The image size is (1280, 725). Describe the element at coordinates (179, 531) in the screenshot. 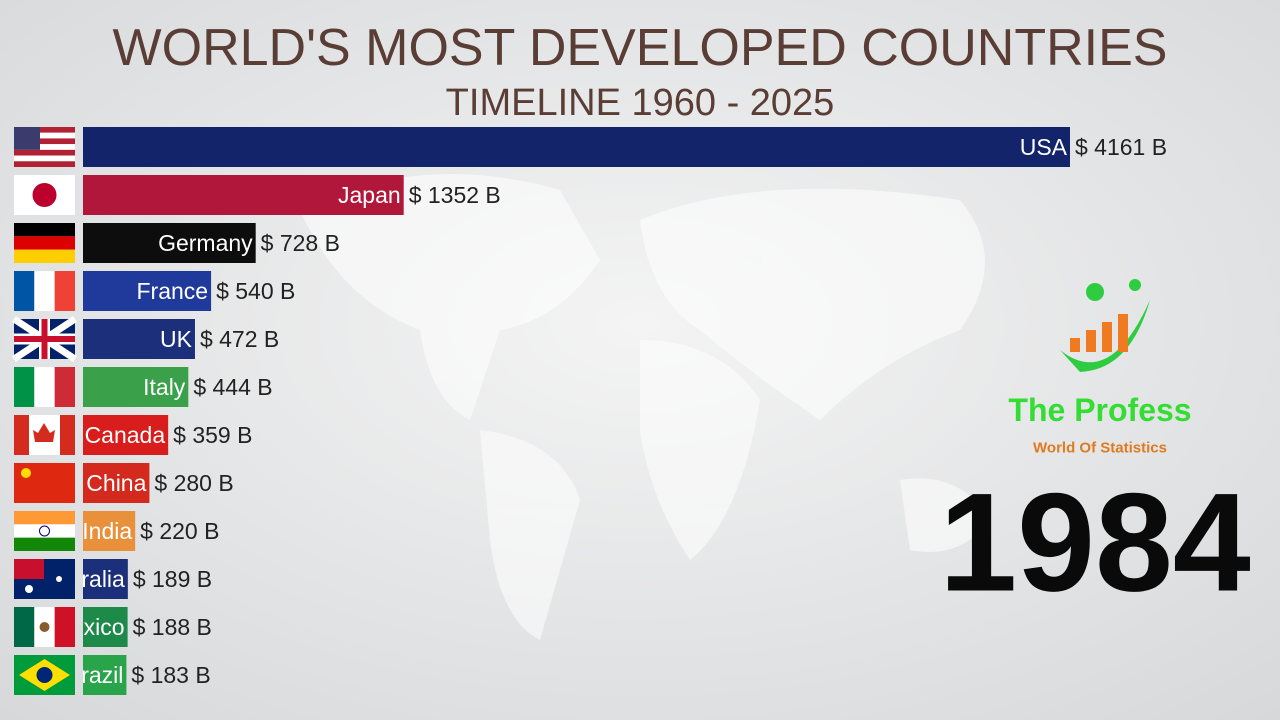

I see `value-label: $ 220 B` at that location.